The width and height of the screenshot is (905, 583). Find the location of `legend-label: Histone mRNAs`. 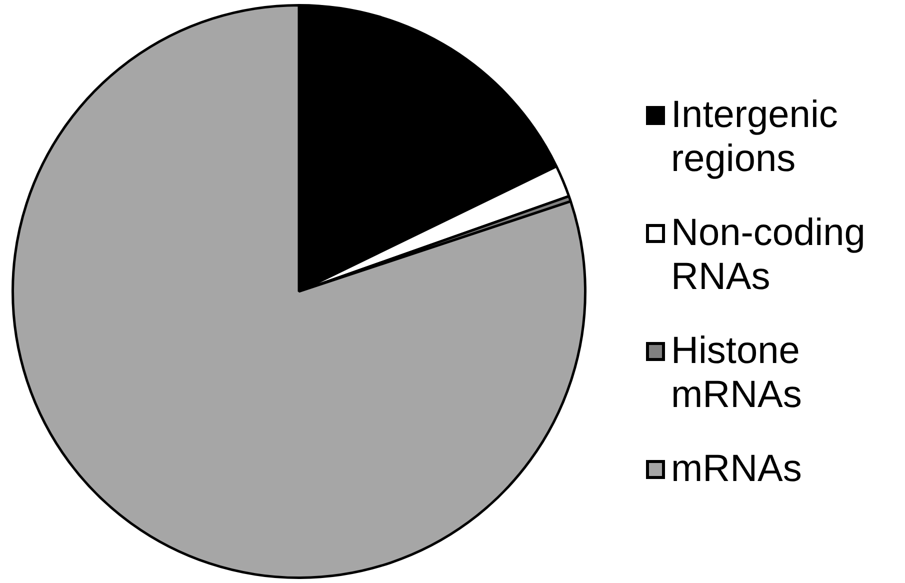

legend-label: Histone mRNAs is located at coordinates (737, 372).